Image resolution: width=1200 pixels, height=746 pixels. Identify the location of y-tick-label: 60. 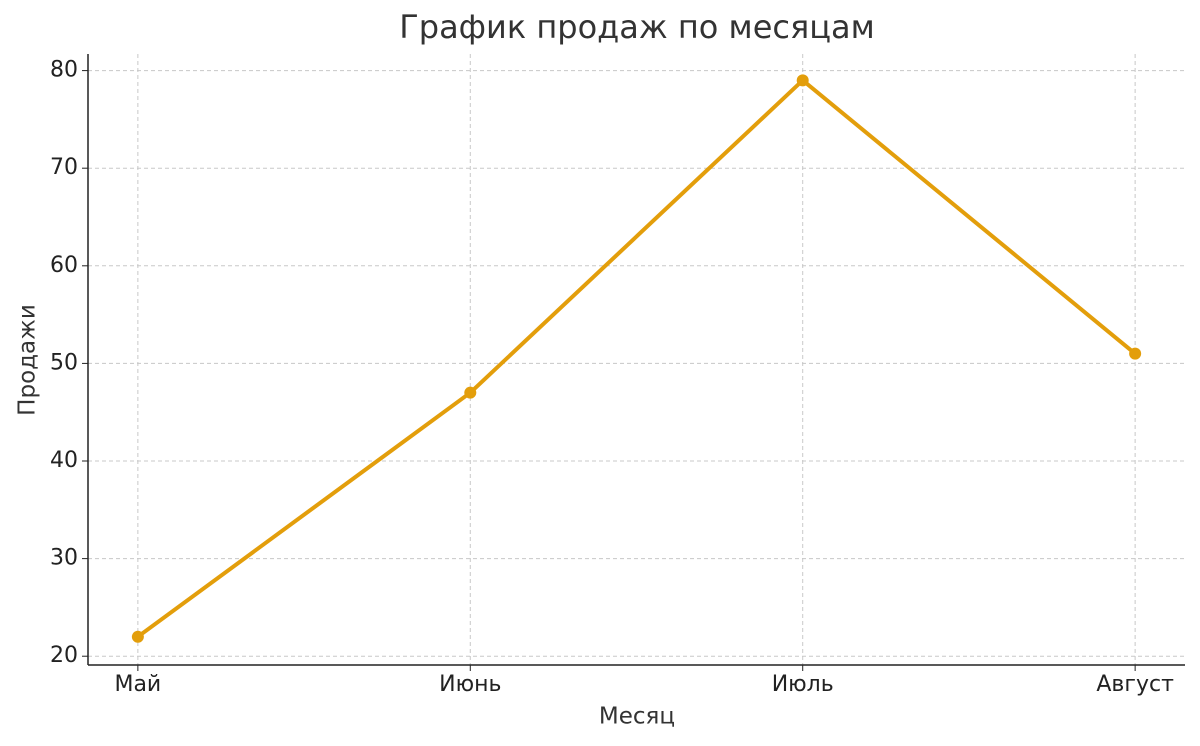
(64, 265).